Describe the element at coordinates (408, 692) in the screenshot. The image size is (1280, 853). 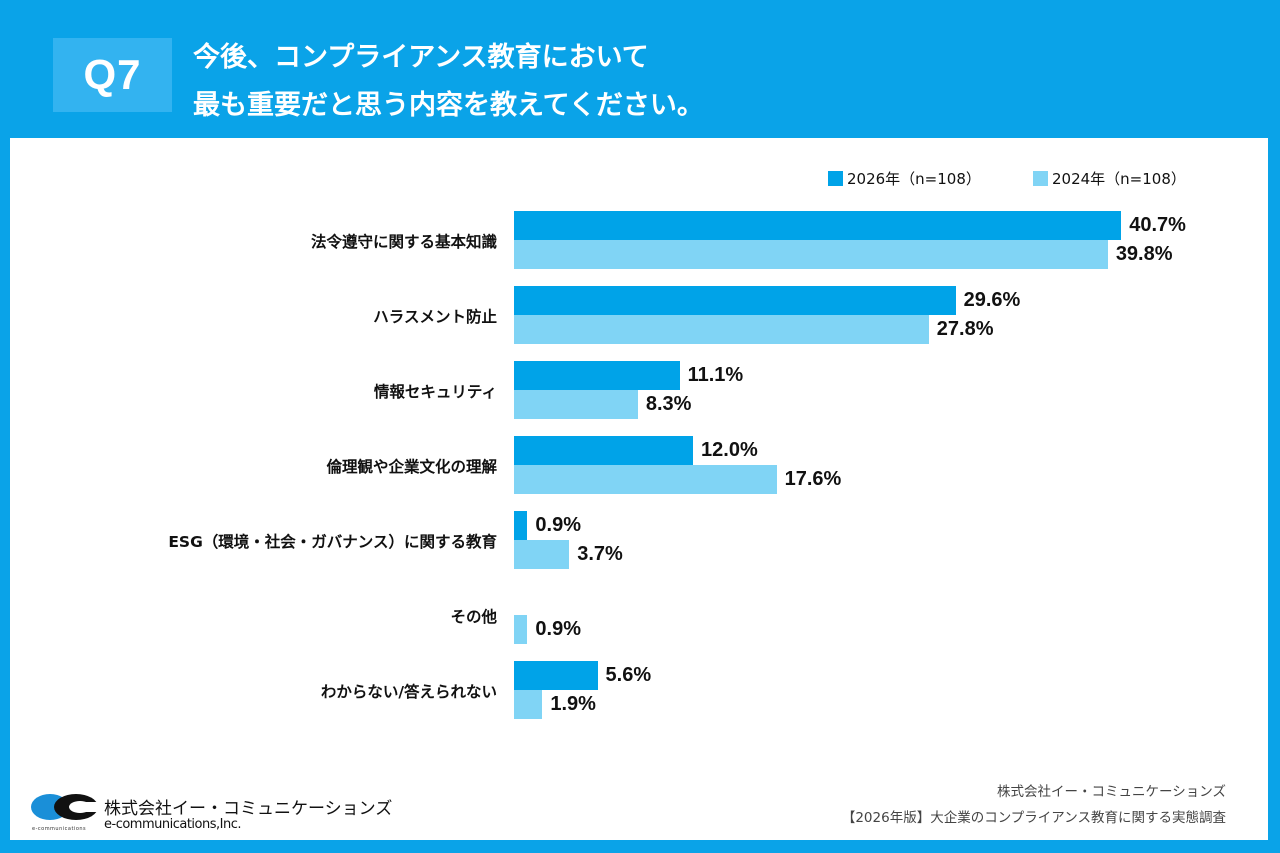
I see `category-label: わからない/答えられない` at that location.